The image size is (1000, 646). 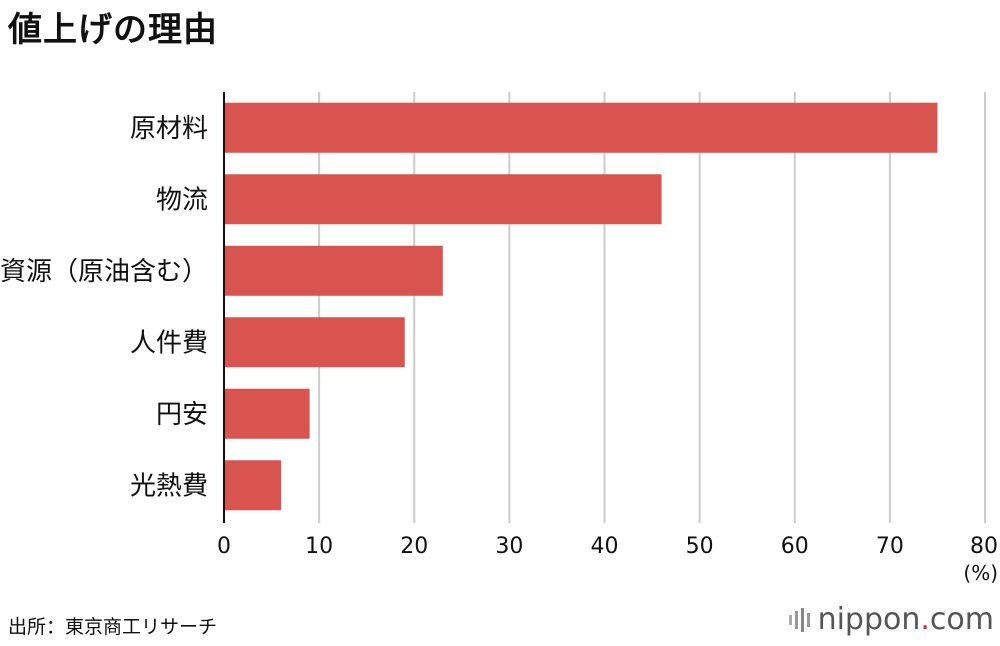 I want to click on x-tick-label-70: 70, so click(x=890, y=546).